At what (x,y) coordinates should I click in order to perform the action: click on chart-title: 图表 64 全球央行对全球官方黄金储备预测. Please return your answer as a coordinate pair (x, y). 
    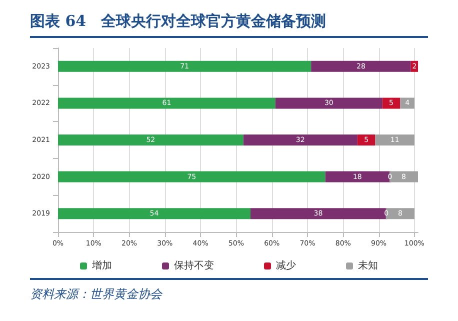
    Looking at the image, I should click on (229, 19).